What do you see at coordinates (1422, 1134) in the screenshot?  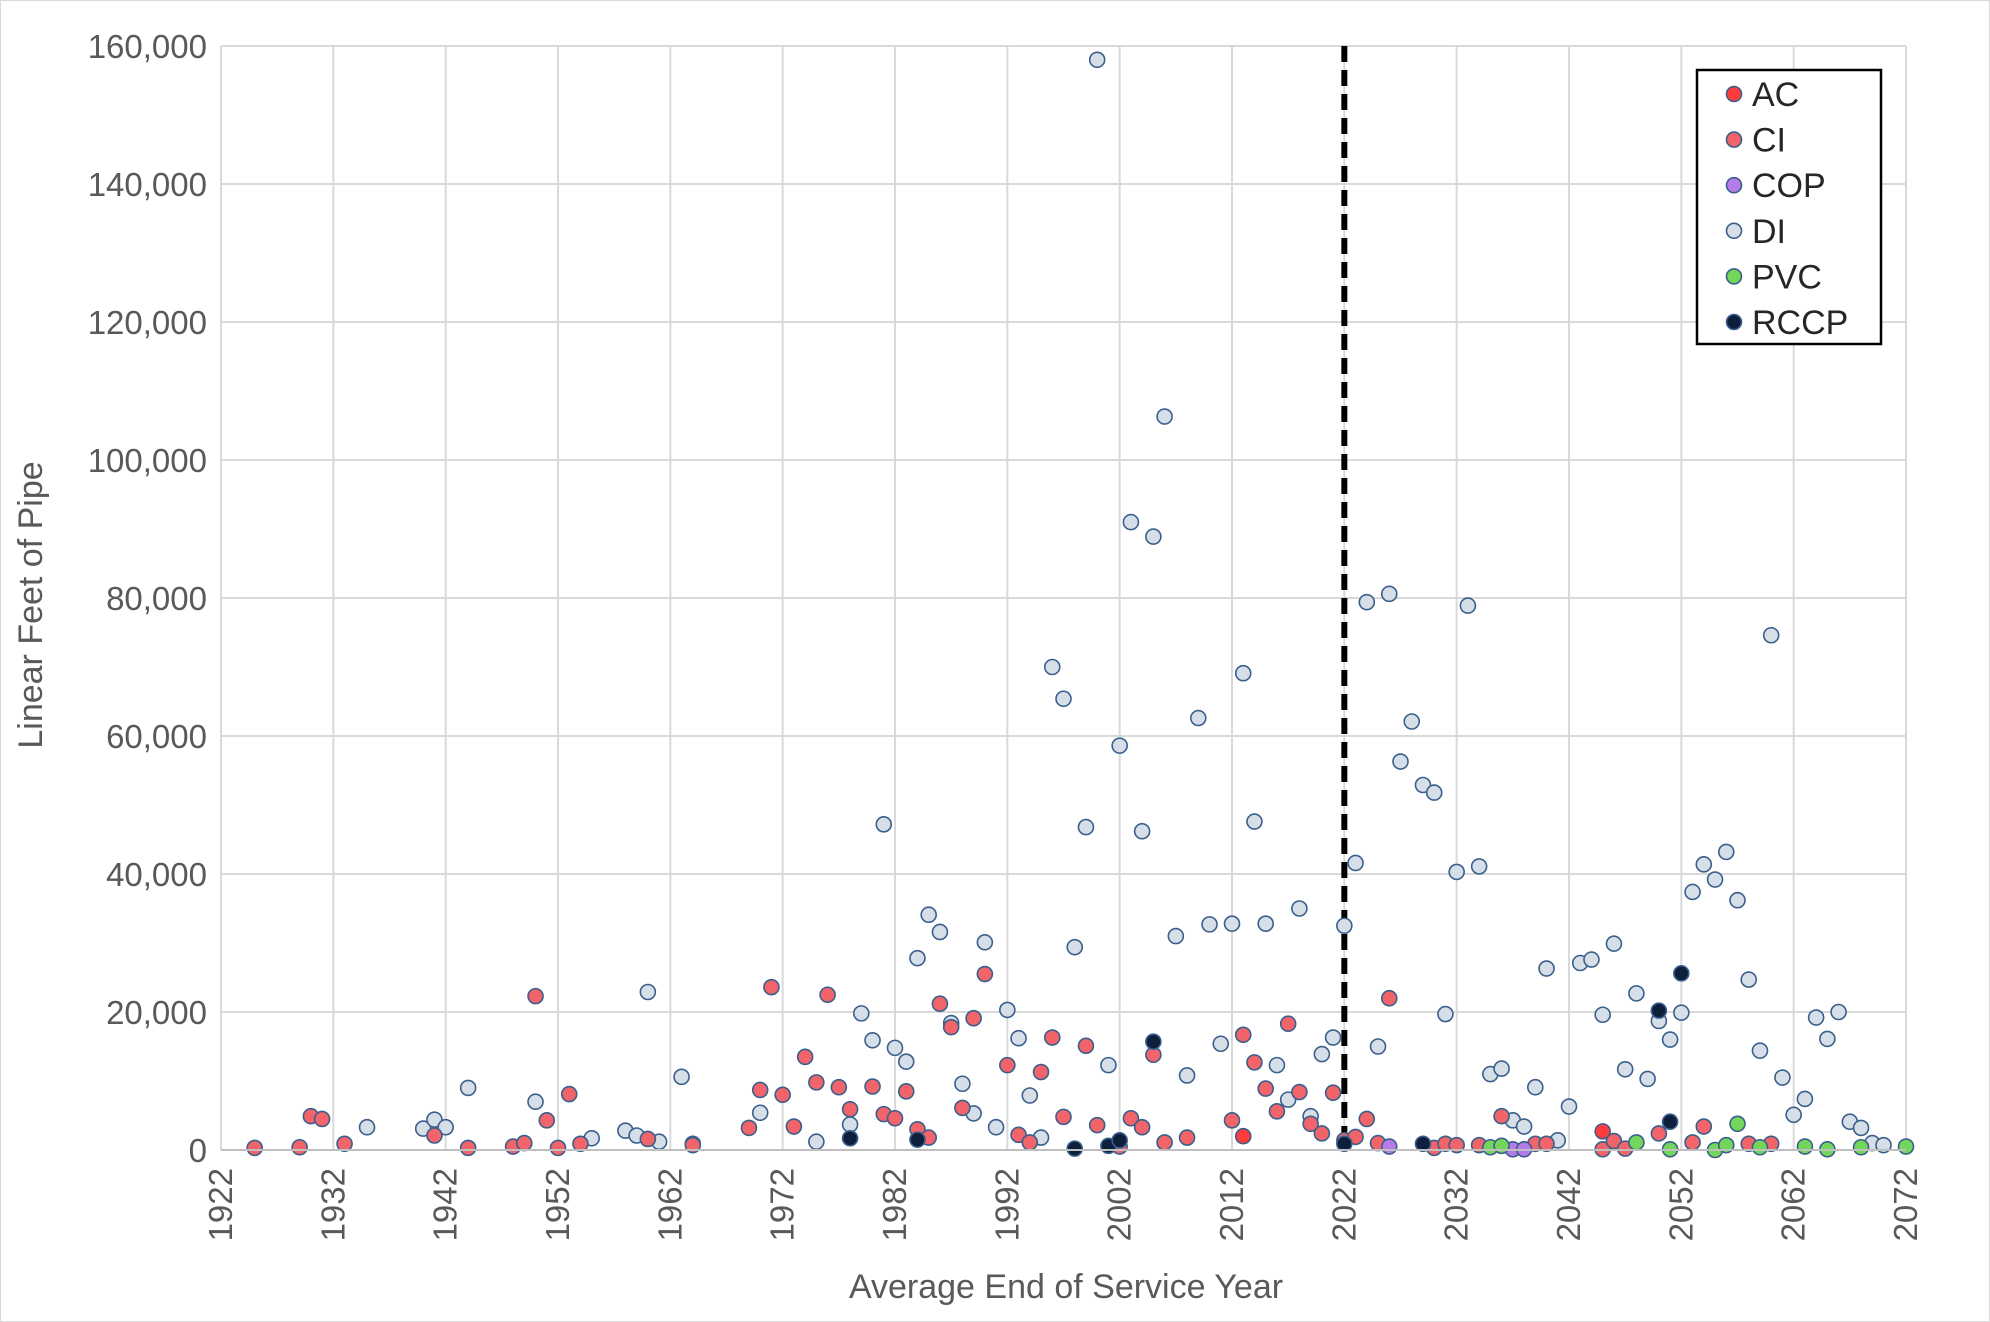 I see `series-ac` at bounding box center [1422, 1134].